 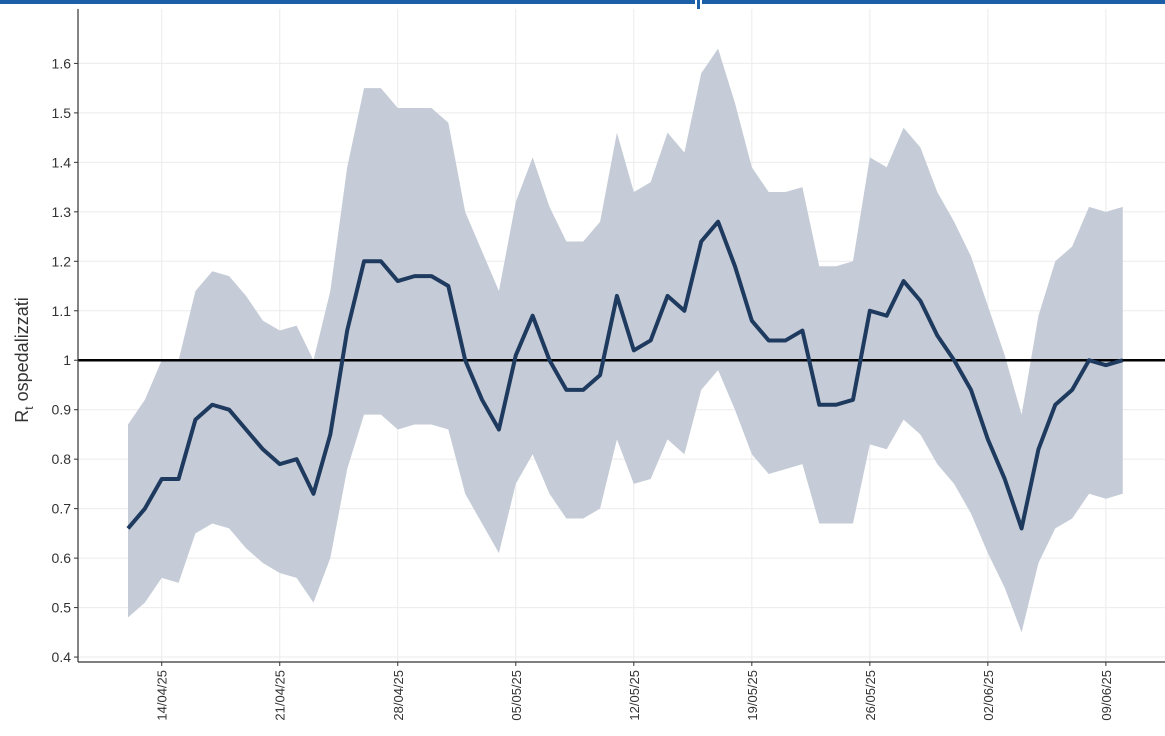 I want to click on y-tick-label: 0.4, so click(x=62, y=657).